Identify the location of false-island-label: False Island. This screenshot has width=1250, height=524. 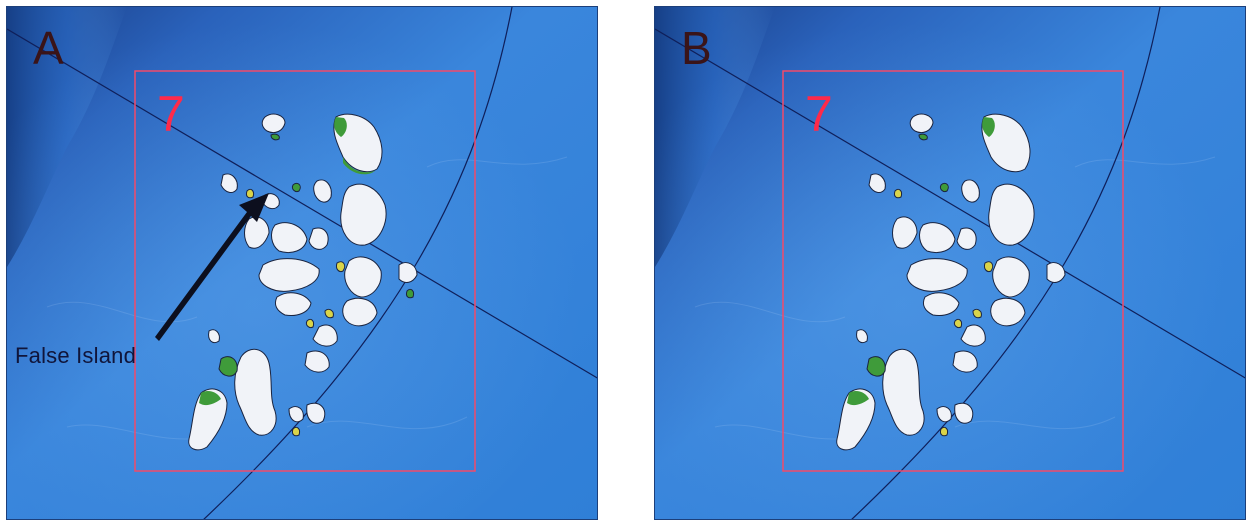
(76, 355).